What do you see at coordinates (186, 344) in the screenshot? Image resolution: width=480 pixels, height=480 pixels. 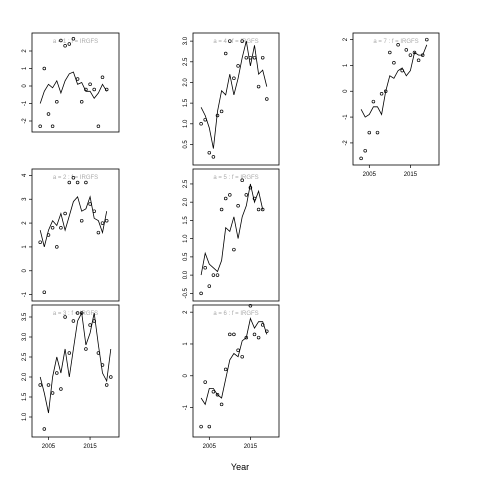 I see `panel-6-y-tick-label: 1` at bounding box center [186, 344].